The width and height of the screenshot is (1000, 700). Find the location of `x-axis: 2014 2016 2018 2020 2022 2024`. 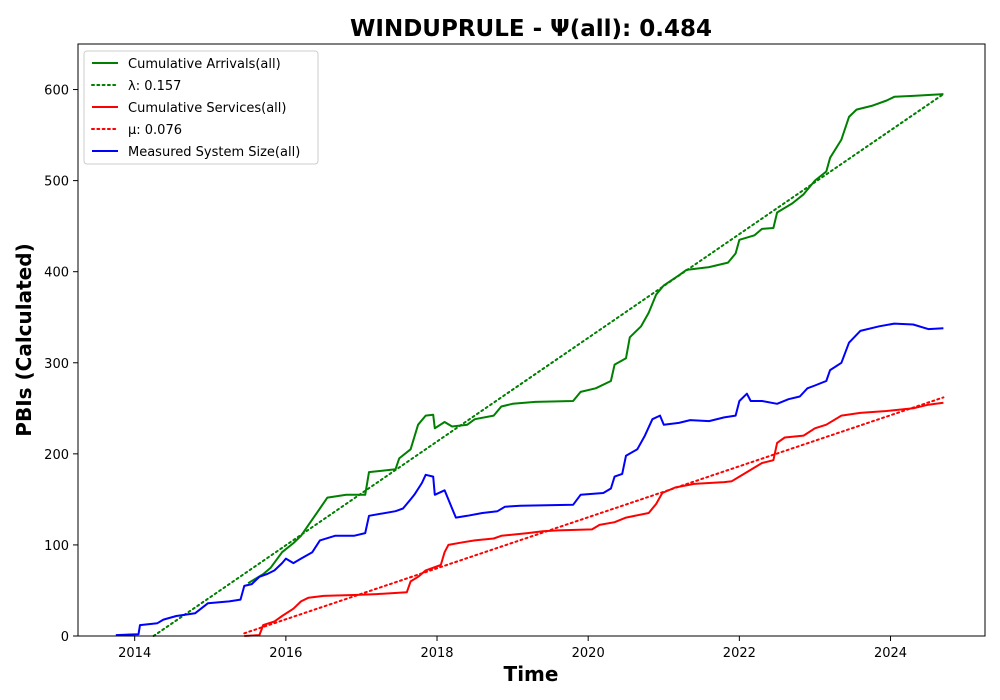

x-axis: 2014 2016 2018 2020 2022 2024 is located at coordinates (512, 648).